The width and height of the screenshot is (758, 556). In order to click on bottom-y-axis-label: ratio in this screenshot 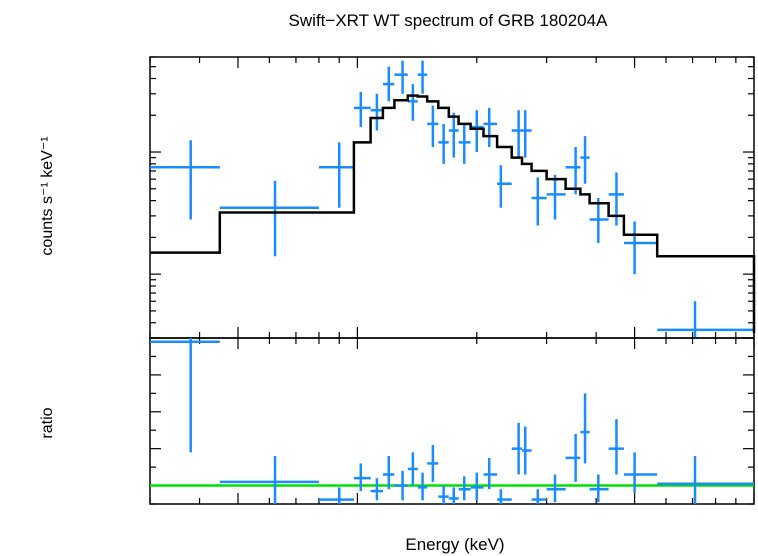, I will do `click(47, 422)`.